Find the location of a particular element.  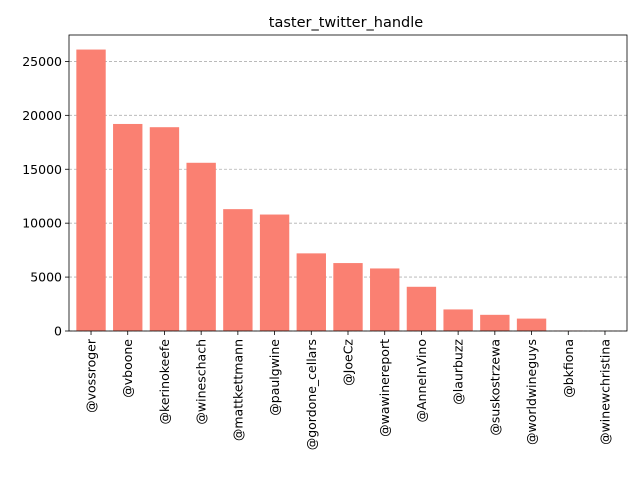

y-tick-label: 15000 is located at coordinates (42, 169).